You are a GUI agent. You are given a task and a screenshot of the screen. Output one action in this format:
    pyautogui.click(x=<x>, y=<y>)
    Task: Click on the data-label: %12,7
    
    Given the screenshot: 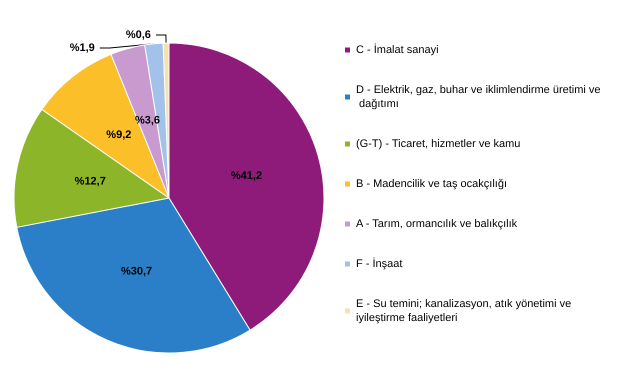 What is the action you would take?
    pyautogui.click(x=90, y=181)
    